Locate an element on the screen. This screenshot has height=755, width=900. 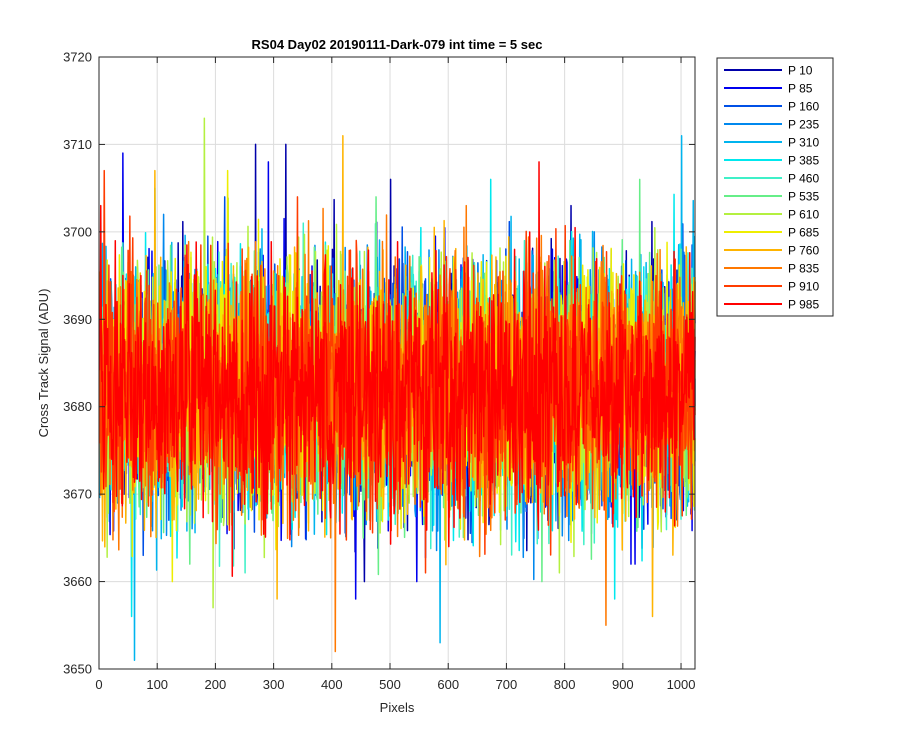
x-tick-label: 400 is located at coordinates (332, 684).